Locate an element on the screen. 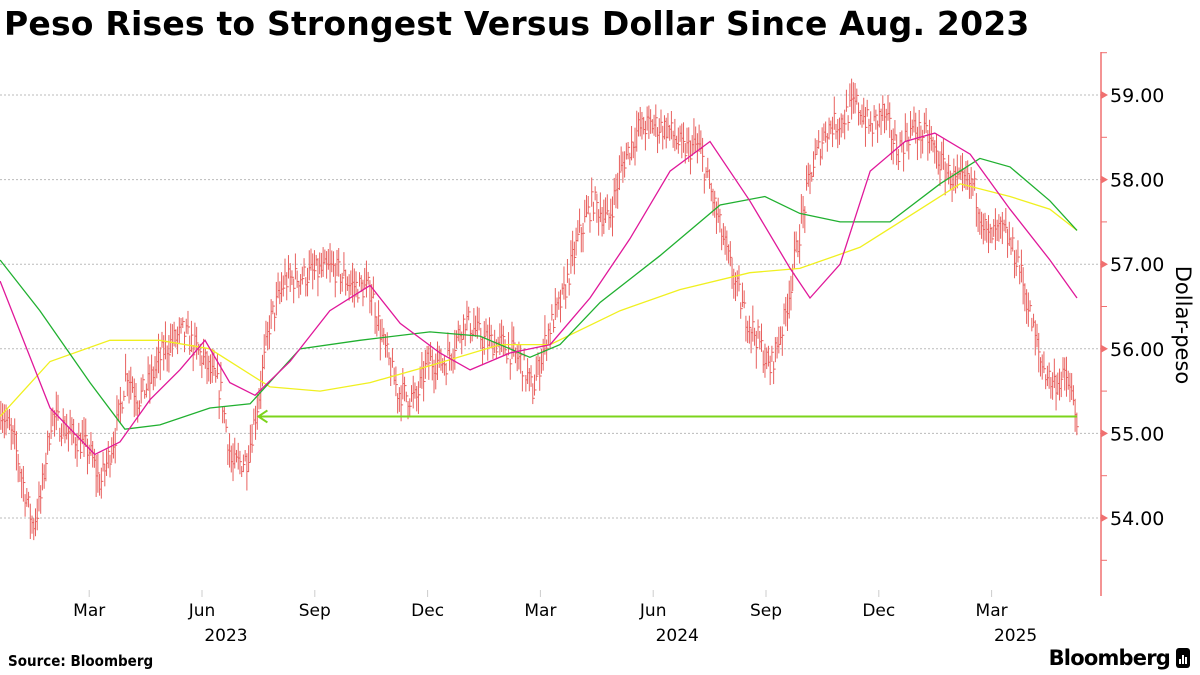  y-axis-label: Dollar-peso is located at coordinates (1183, 325).